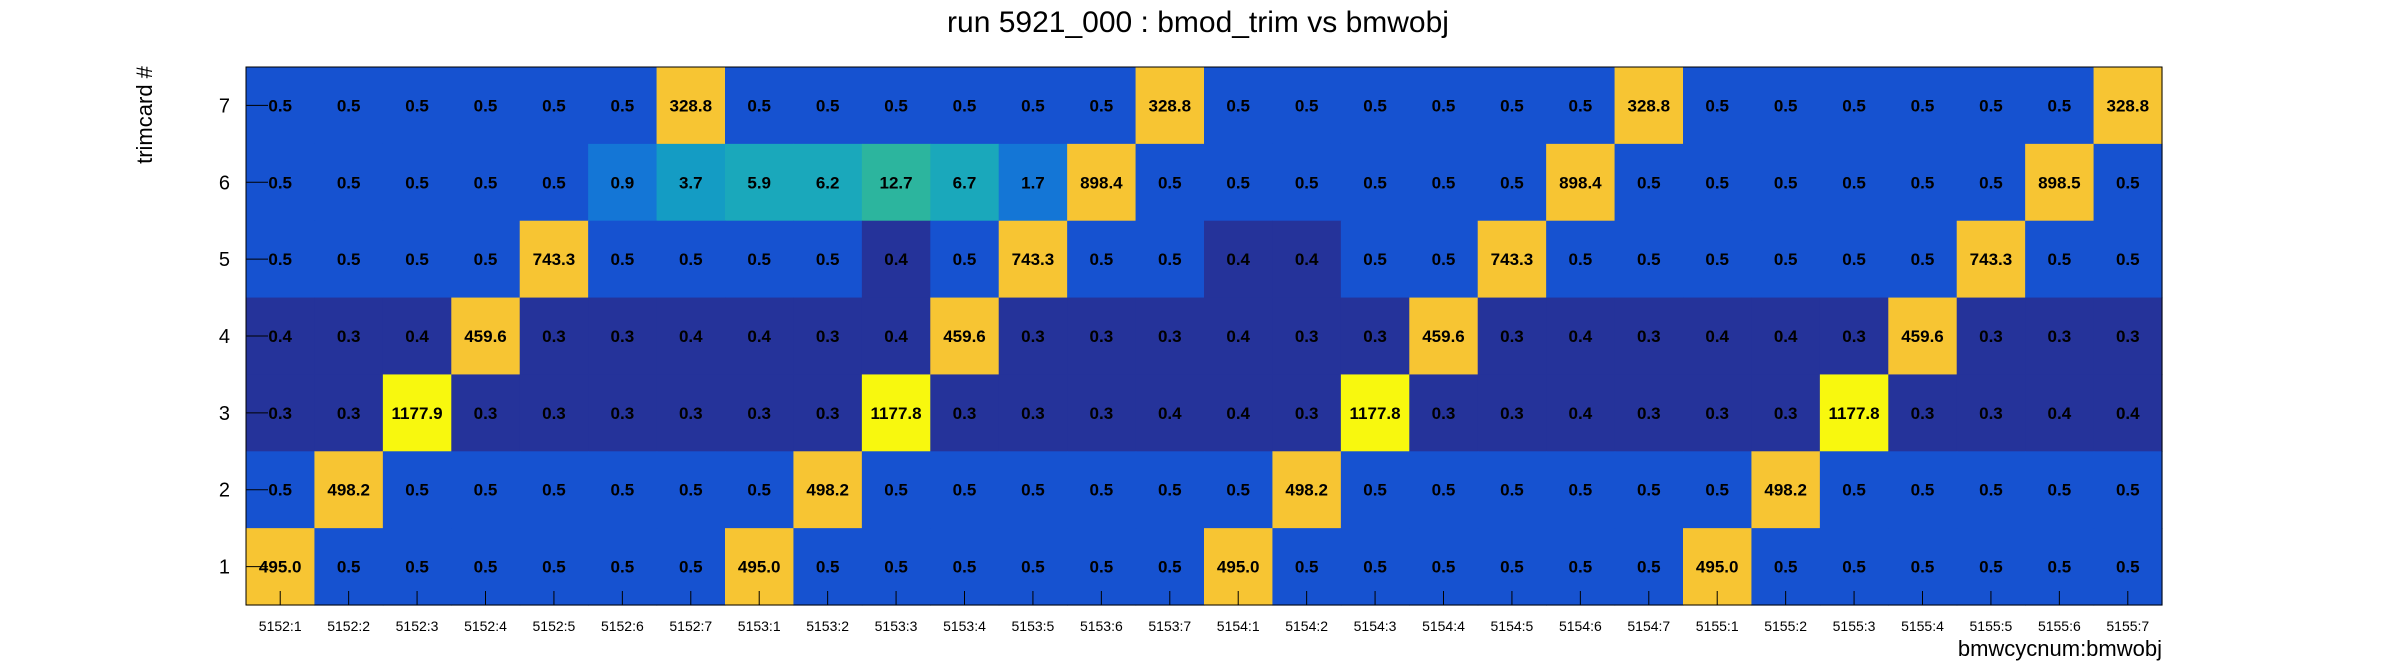 This screenshot has width=2396, height=672. Describe the element at coordinates (1238, 567) in the screenshot. I see `cell-value-label: 495.0` at that location.